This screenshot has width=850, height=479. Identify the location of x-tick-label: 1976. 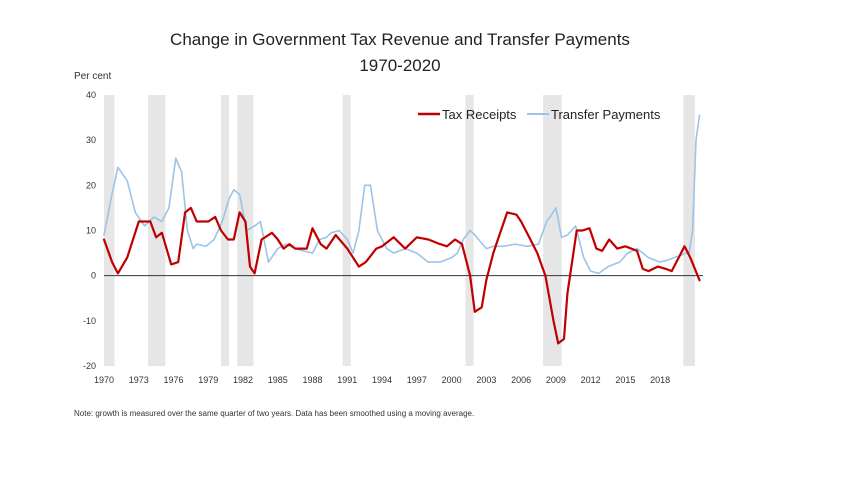
(174, 380).